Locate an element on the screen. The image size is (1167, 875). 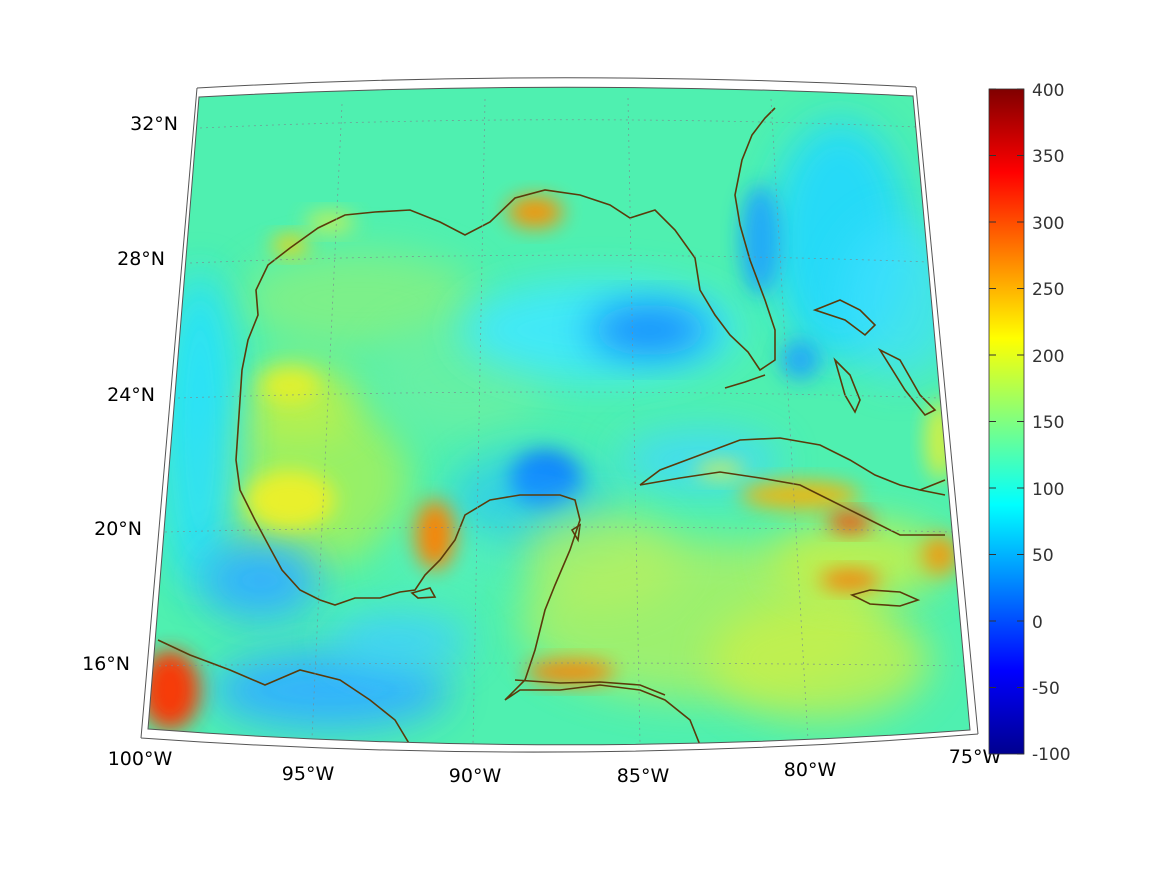
lat-label-16: 16°N is located at coordinates (106, 664).